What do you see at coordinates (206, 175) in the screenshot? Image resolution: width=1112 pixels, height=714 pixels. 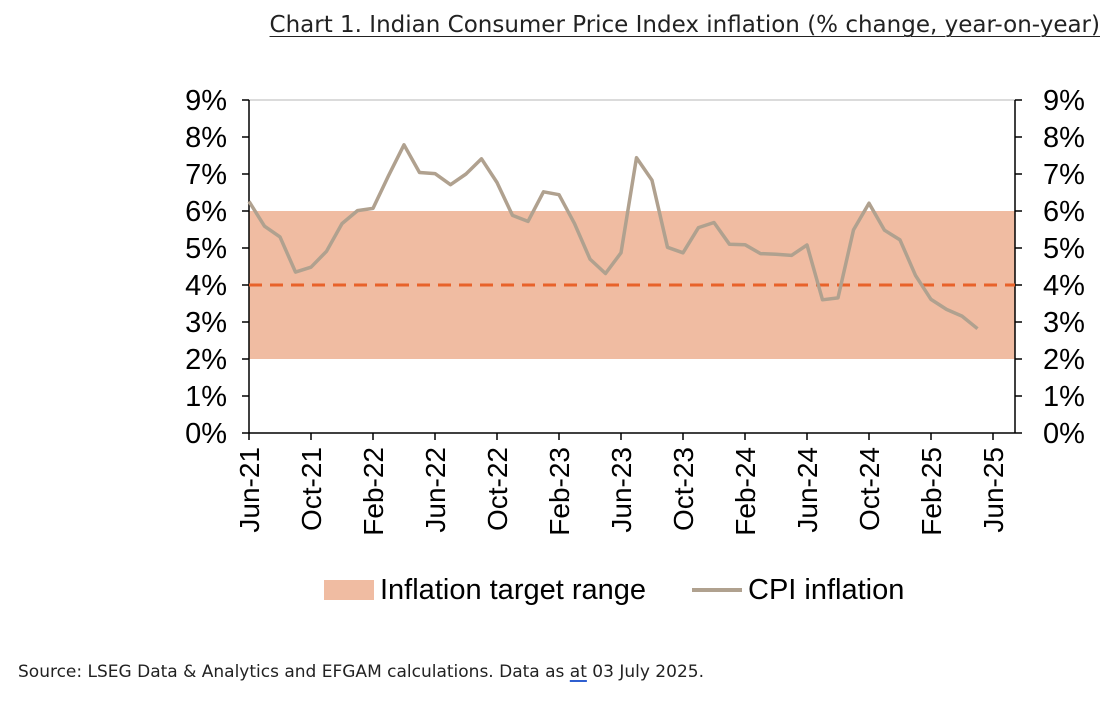 I see `y-tick-label-left: 7%` at bounding box center [206, 175].